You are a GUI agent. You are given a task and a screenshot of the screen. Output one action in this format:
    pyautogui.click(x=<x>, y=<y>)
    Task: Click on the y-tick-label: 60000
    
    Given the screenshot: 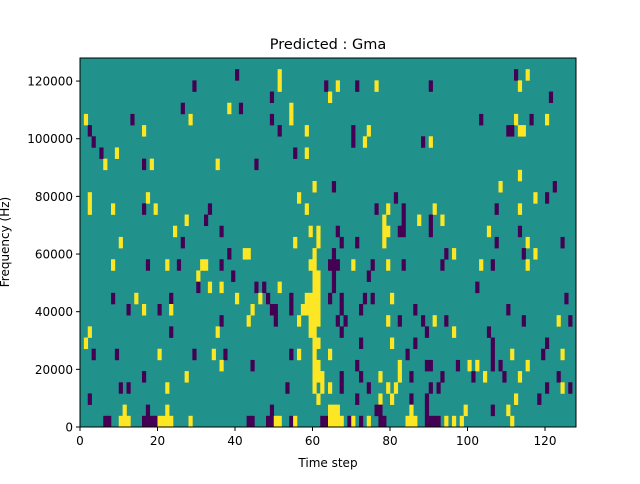 What is the action you would take?
    pyautogui.click(x=54, y=255)
    